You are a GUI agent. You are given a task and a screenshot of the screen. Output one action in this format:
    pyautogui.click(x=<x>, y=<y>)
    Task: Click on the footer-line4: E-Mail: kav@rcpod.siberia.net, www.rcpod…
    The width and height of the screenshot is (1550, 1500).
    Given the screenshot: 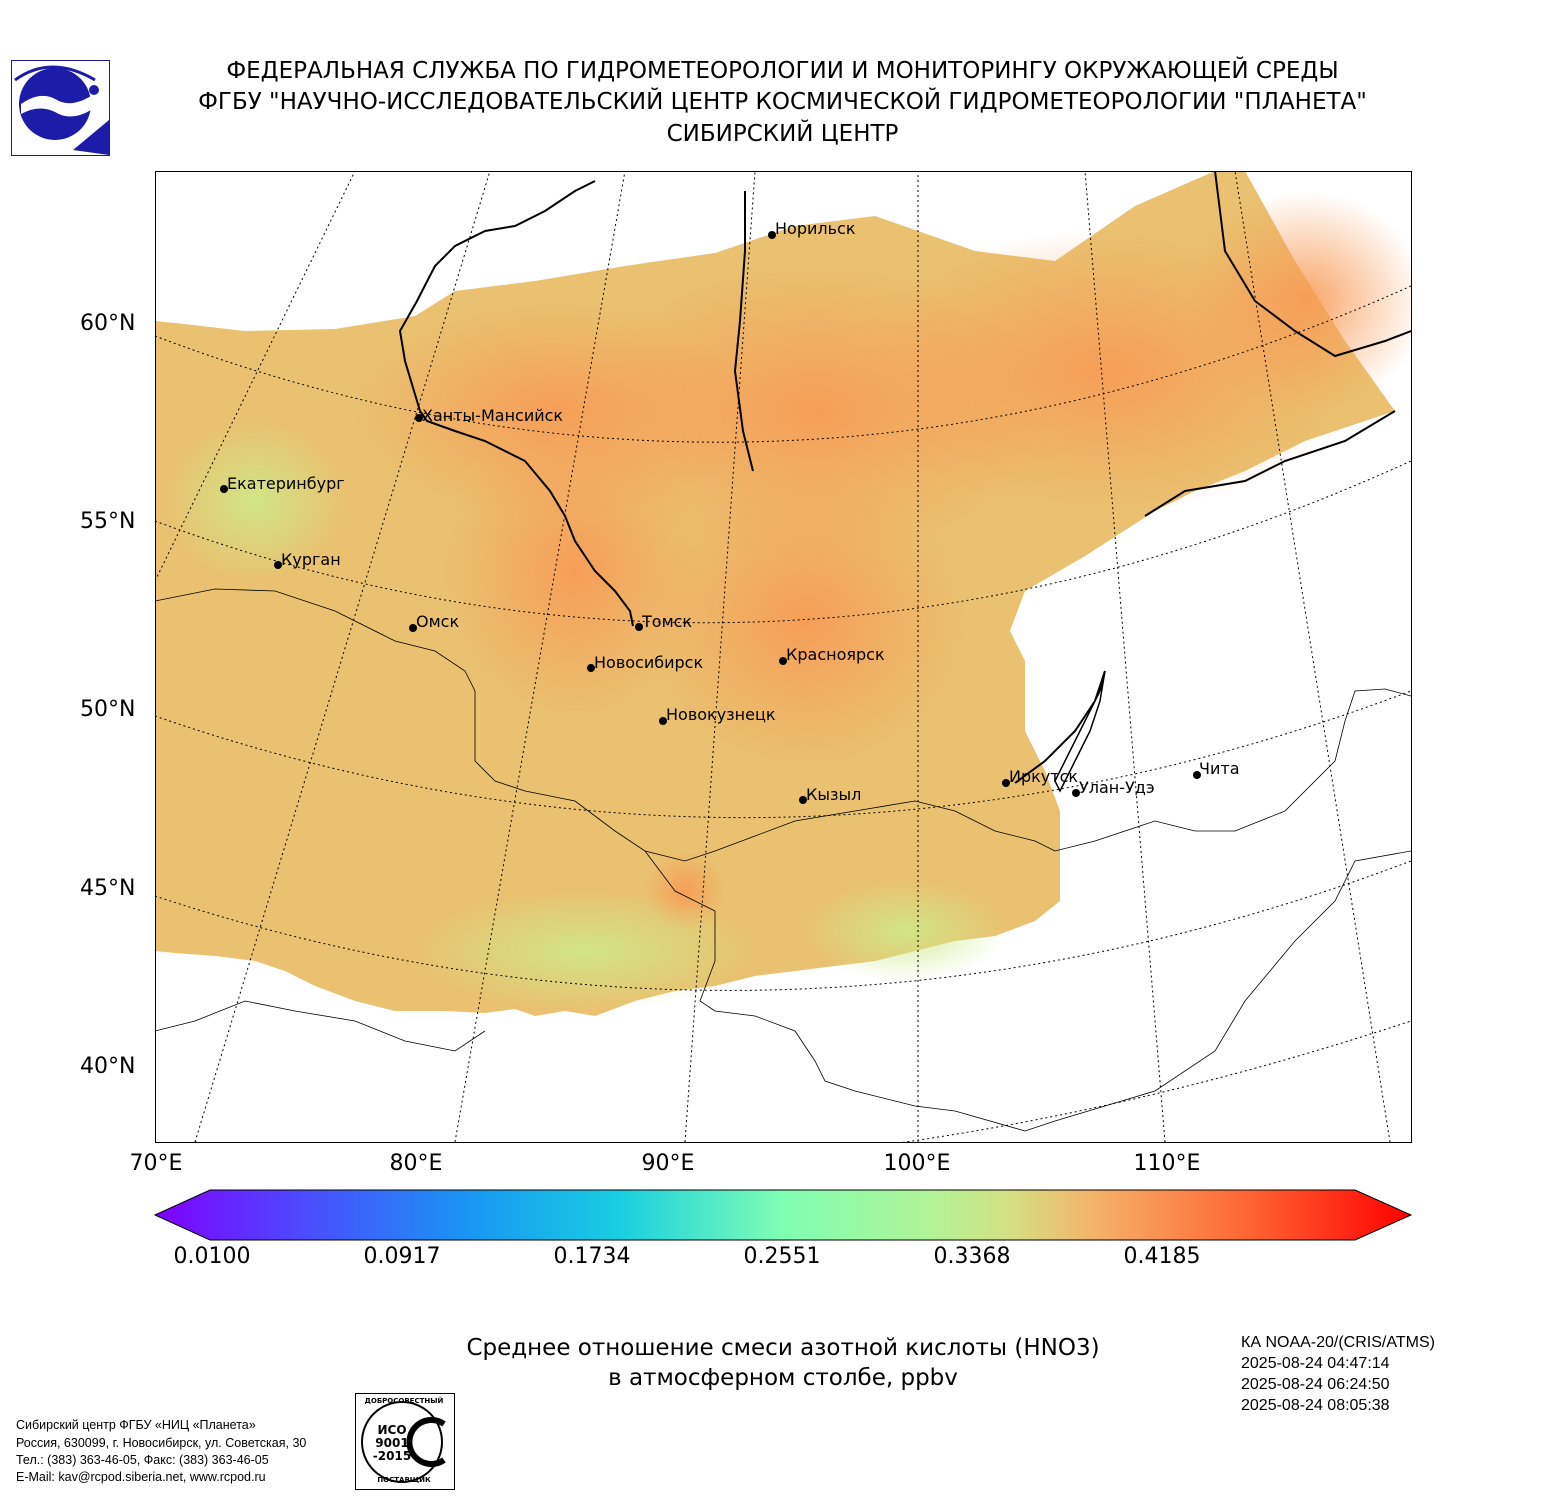 What is the action you would take?
    pyautogui.click(x=141, y=1477)
    